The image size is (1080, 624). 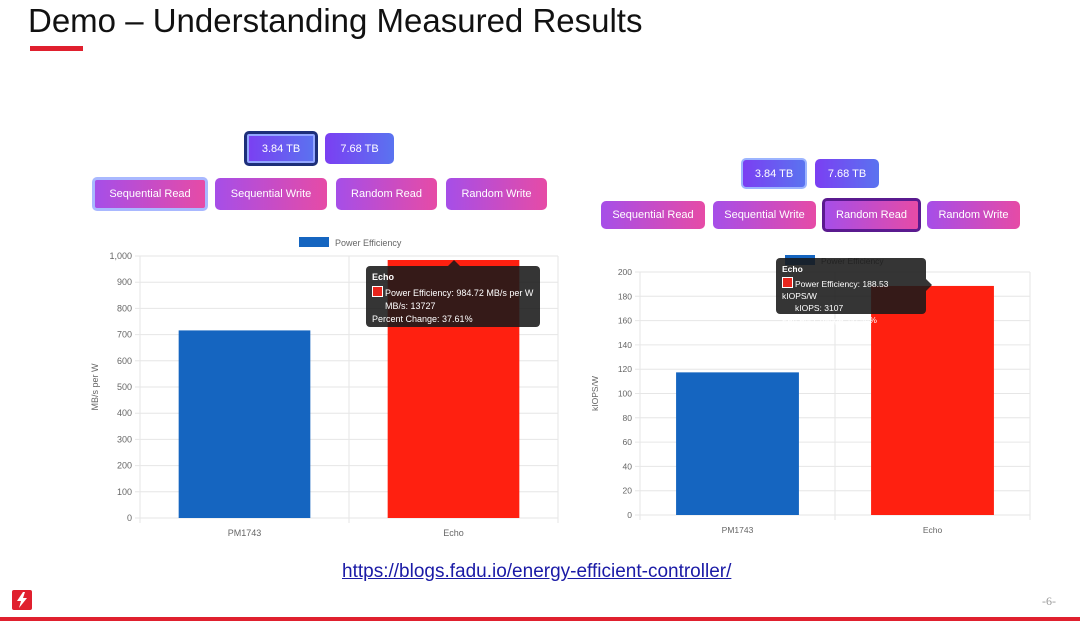 I want to click on left-chart-ytick-label: 200, so click(x=124, y=466).